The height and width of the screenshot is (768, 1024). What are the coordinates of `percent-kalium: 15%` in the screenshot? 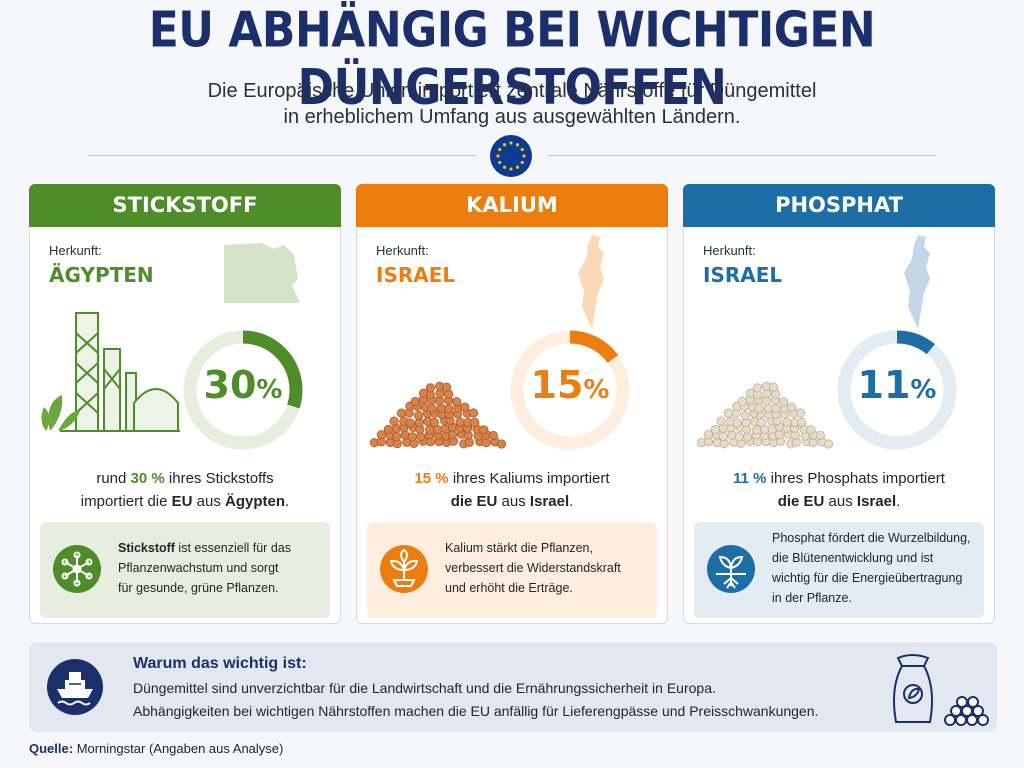 It's located at (570, 385).